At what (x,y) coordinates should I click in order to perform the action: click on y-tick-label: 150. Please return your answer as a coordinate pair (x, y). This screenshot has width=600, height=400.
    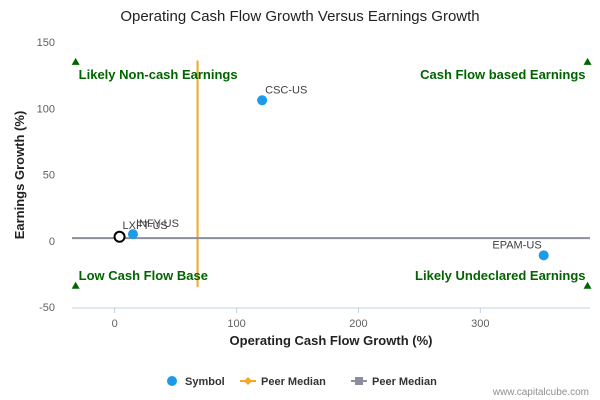
    Looking at the image, I should click on (46, 43).